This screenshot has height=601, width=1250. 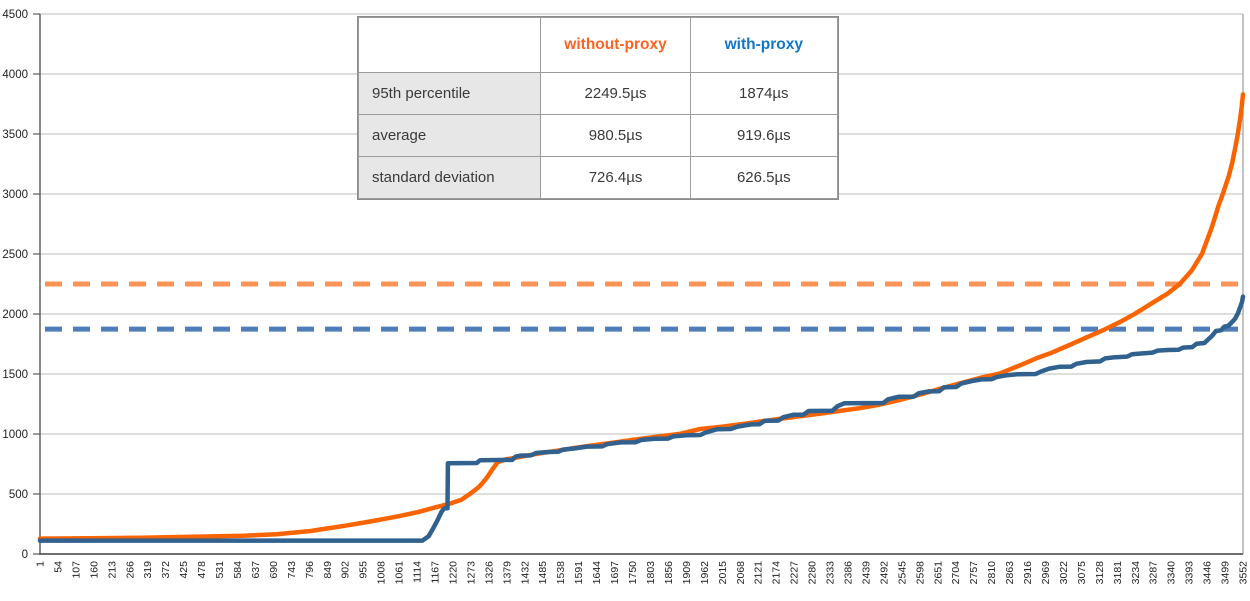 I want to click on svg-text: 584, so click(x=238, y=570).